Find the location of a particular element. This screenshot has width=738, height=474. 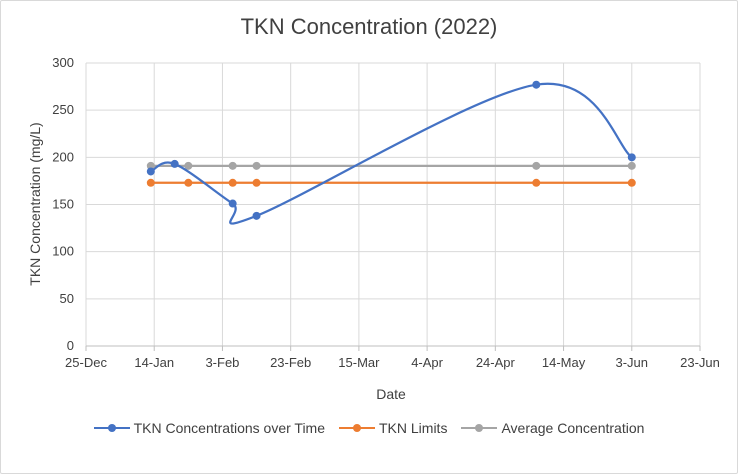

y-tick-label: 150 is located at coordinates (63, 204).